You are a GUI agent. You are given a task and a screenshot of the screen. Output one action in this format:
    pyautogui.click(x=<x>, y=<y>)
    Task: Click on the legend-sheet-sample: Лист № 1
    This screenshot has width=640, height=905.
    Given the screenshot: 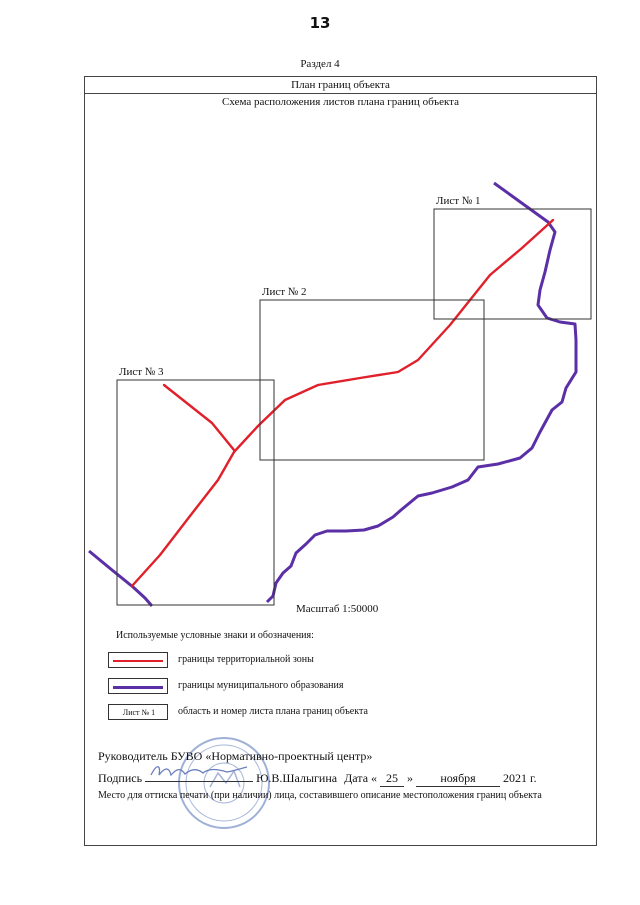 What is the action you would take?
    pyautogui.click(x=138, y=712)
    